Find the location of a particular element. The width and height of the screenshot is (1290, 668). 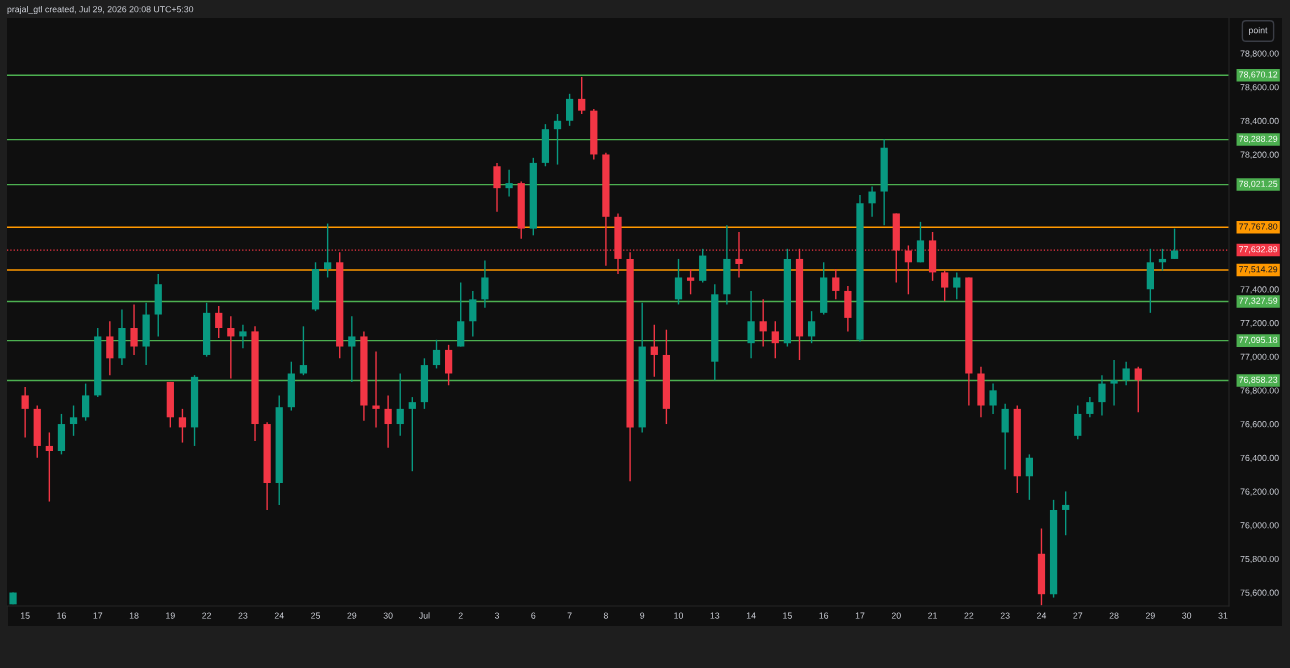

x-tick-label: 20 is located at coordinates (896, 615).